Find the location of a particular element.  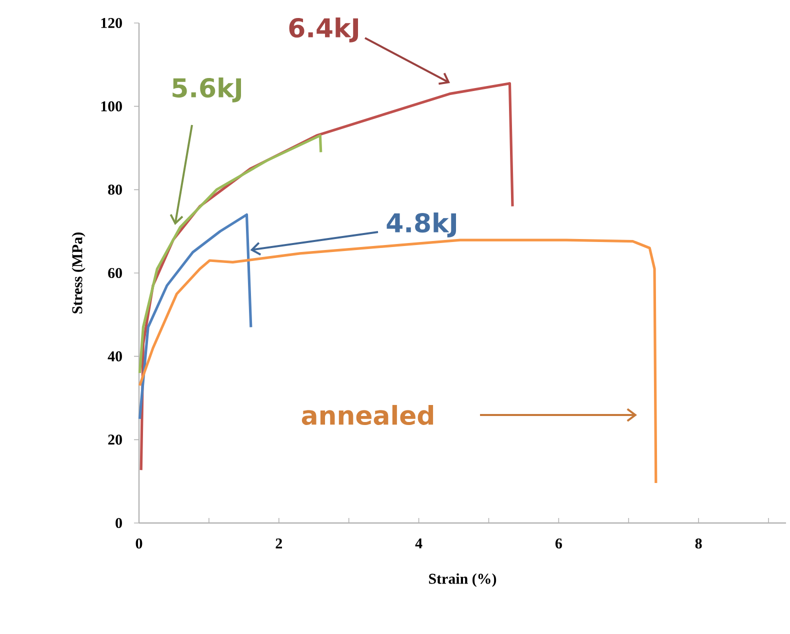

x-tick-label: 4 is located at coordinates (418, 543).